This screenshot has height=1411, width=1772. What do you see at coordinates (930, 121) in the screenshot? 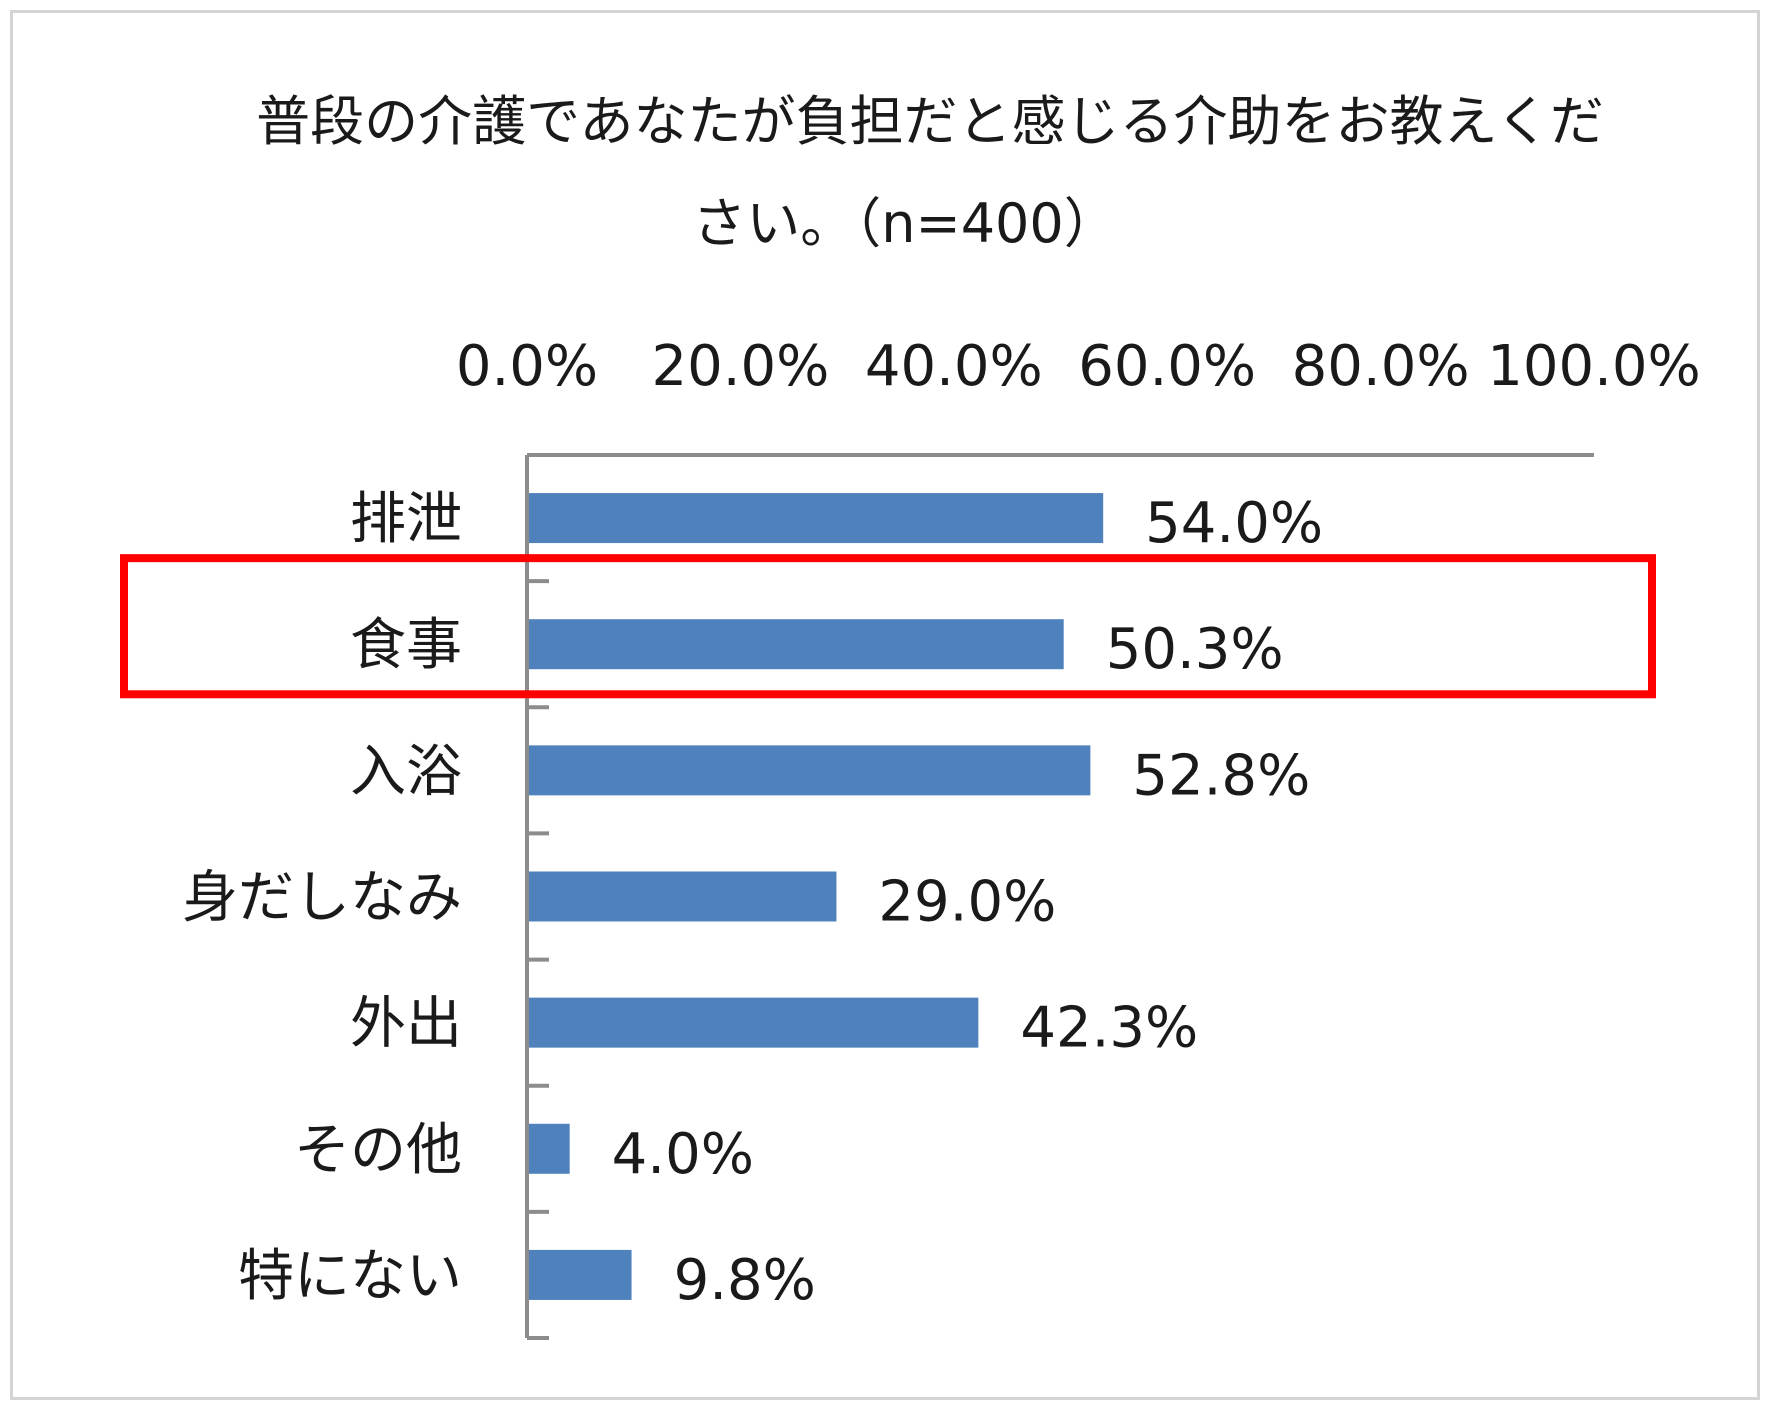
I see `chart-title-line-1: 普段の介護であなたが負担だと感じる介助をお教えくだ` at bounding box center [930, 121].